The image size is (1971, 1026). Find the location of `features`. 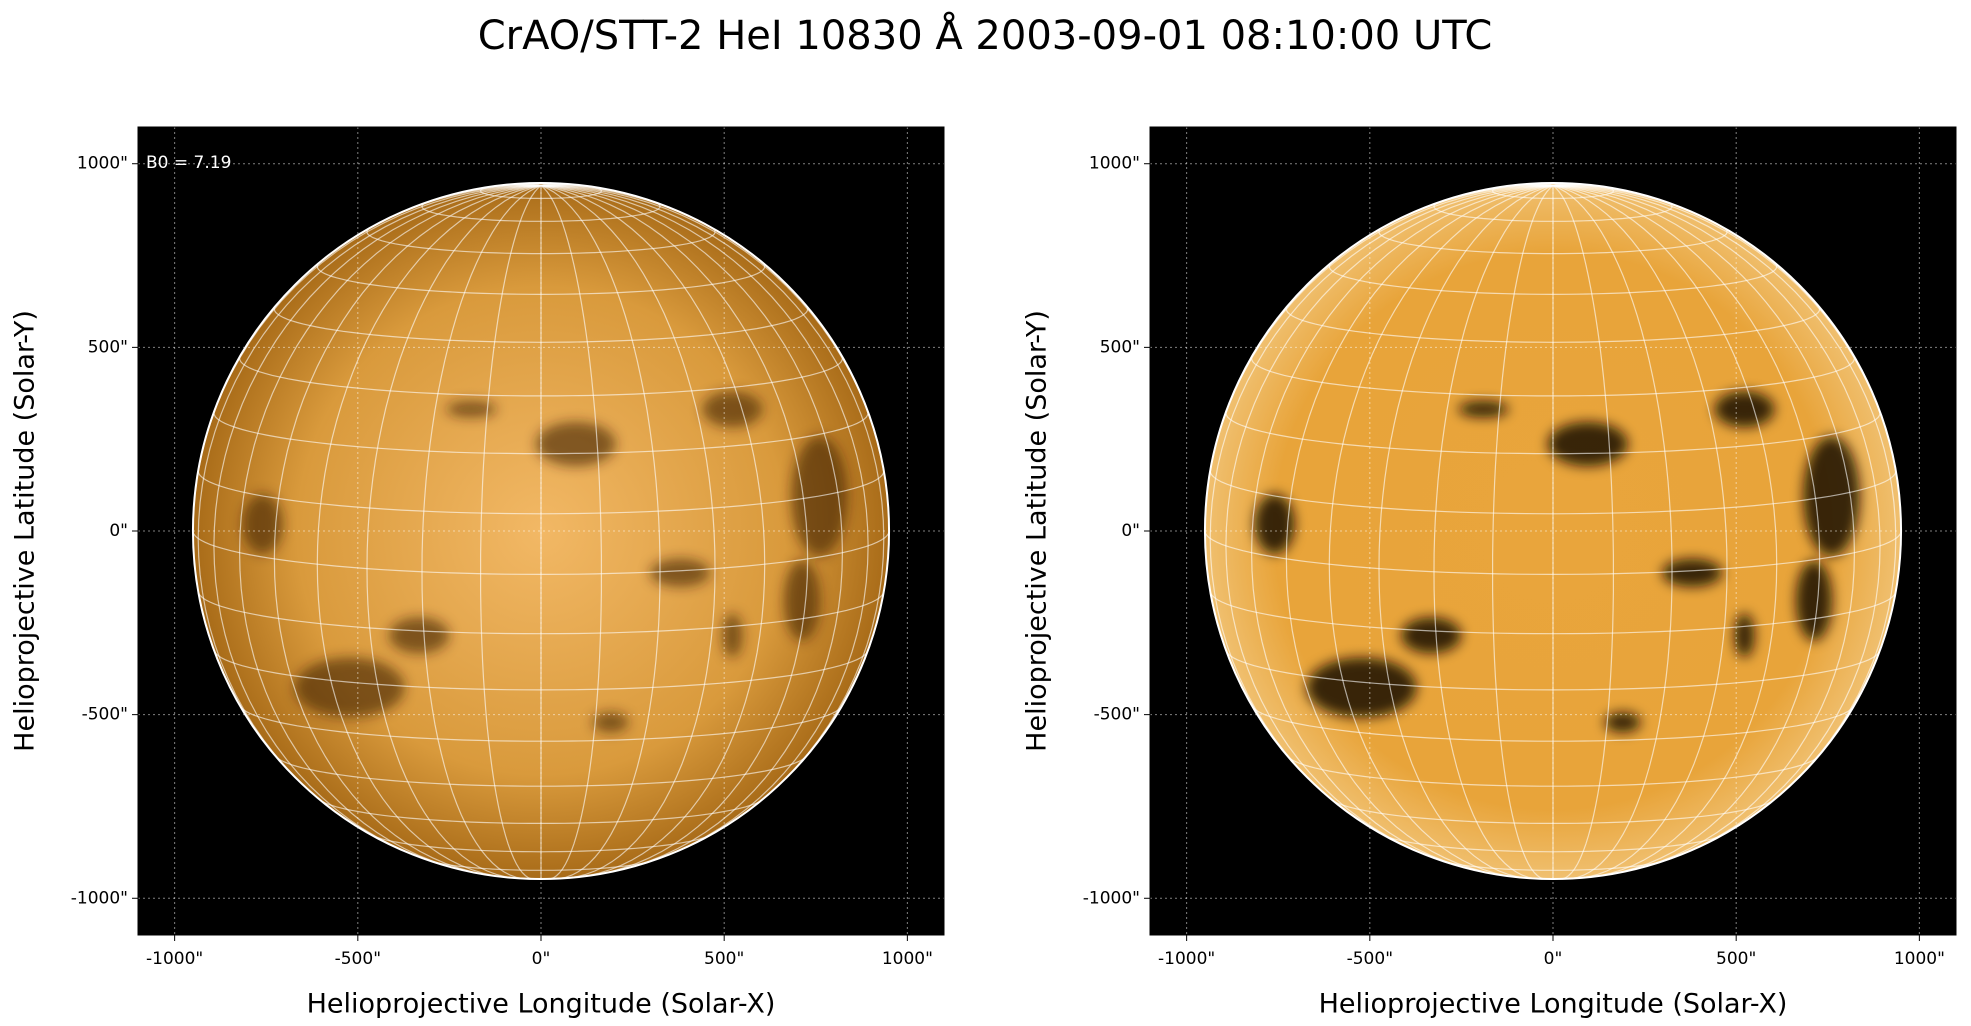

features is located at coordinates (545, 562).